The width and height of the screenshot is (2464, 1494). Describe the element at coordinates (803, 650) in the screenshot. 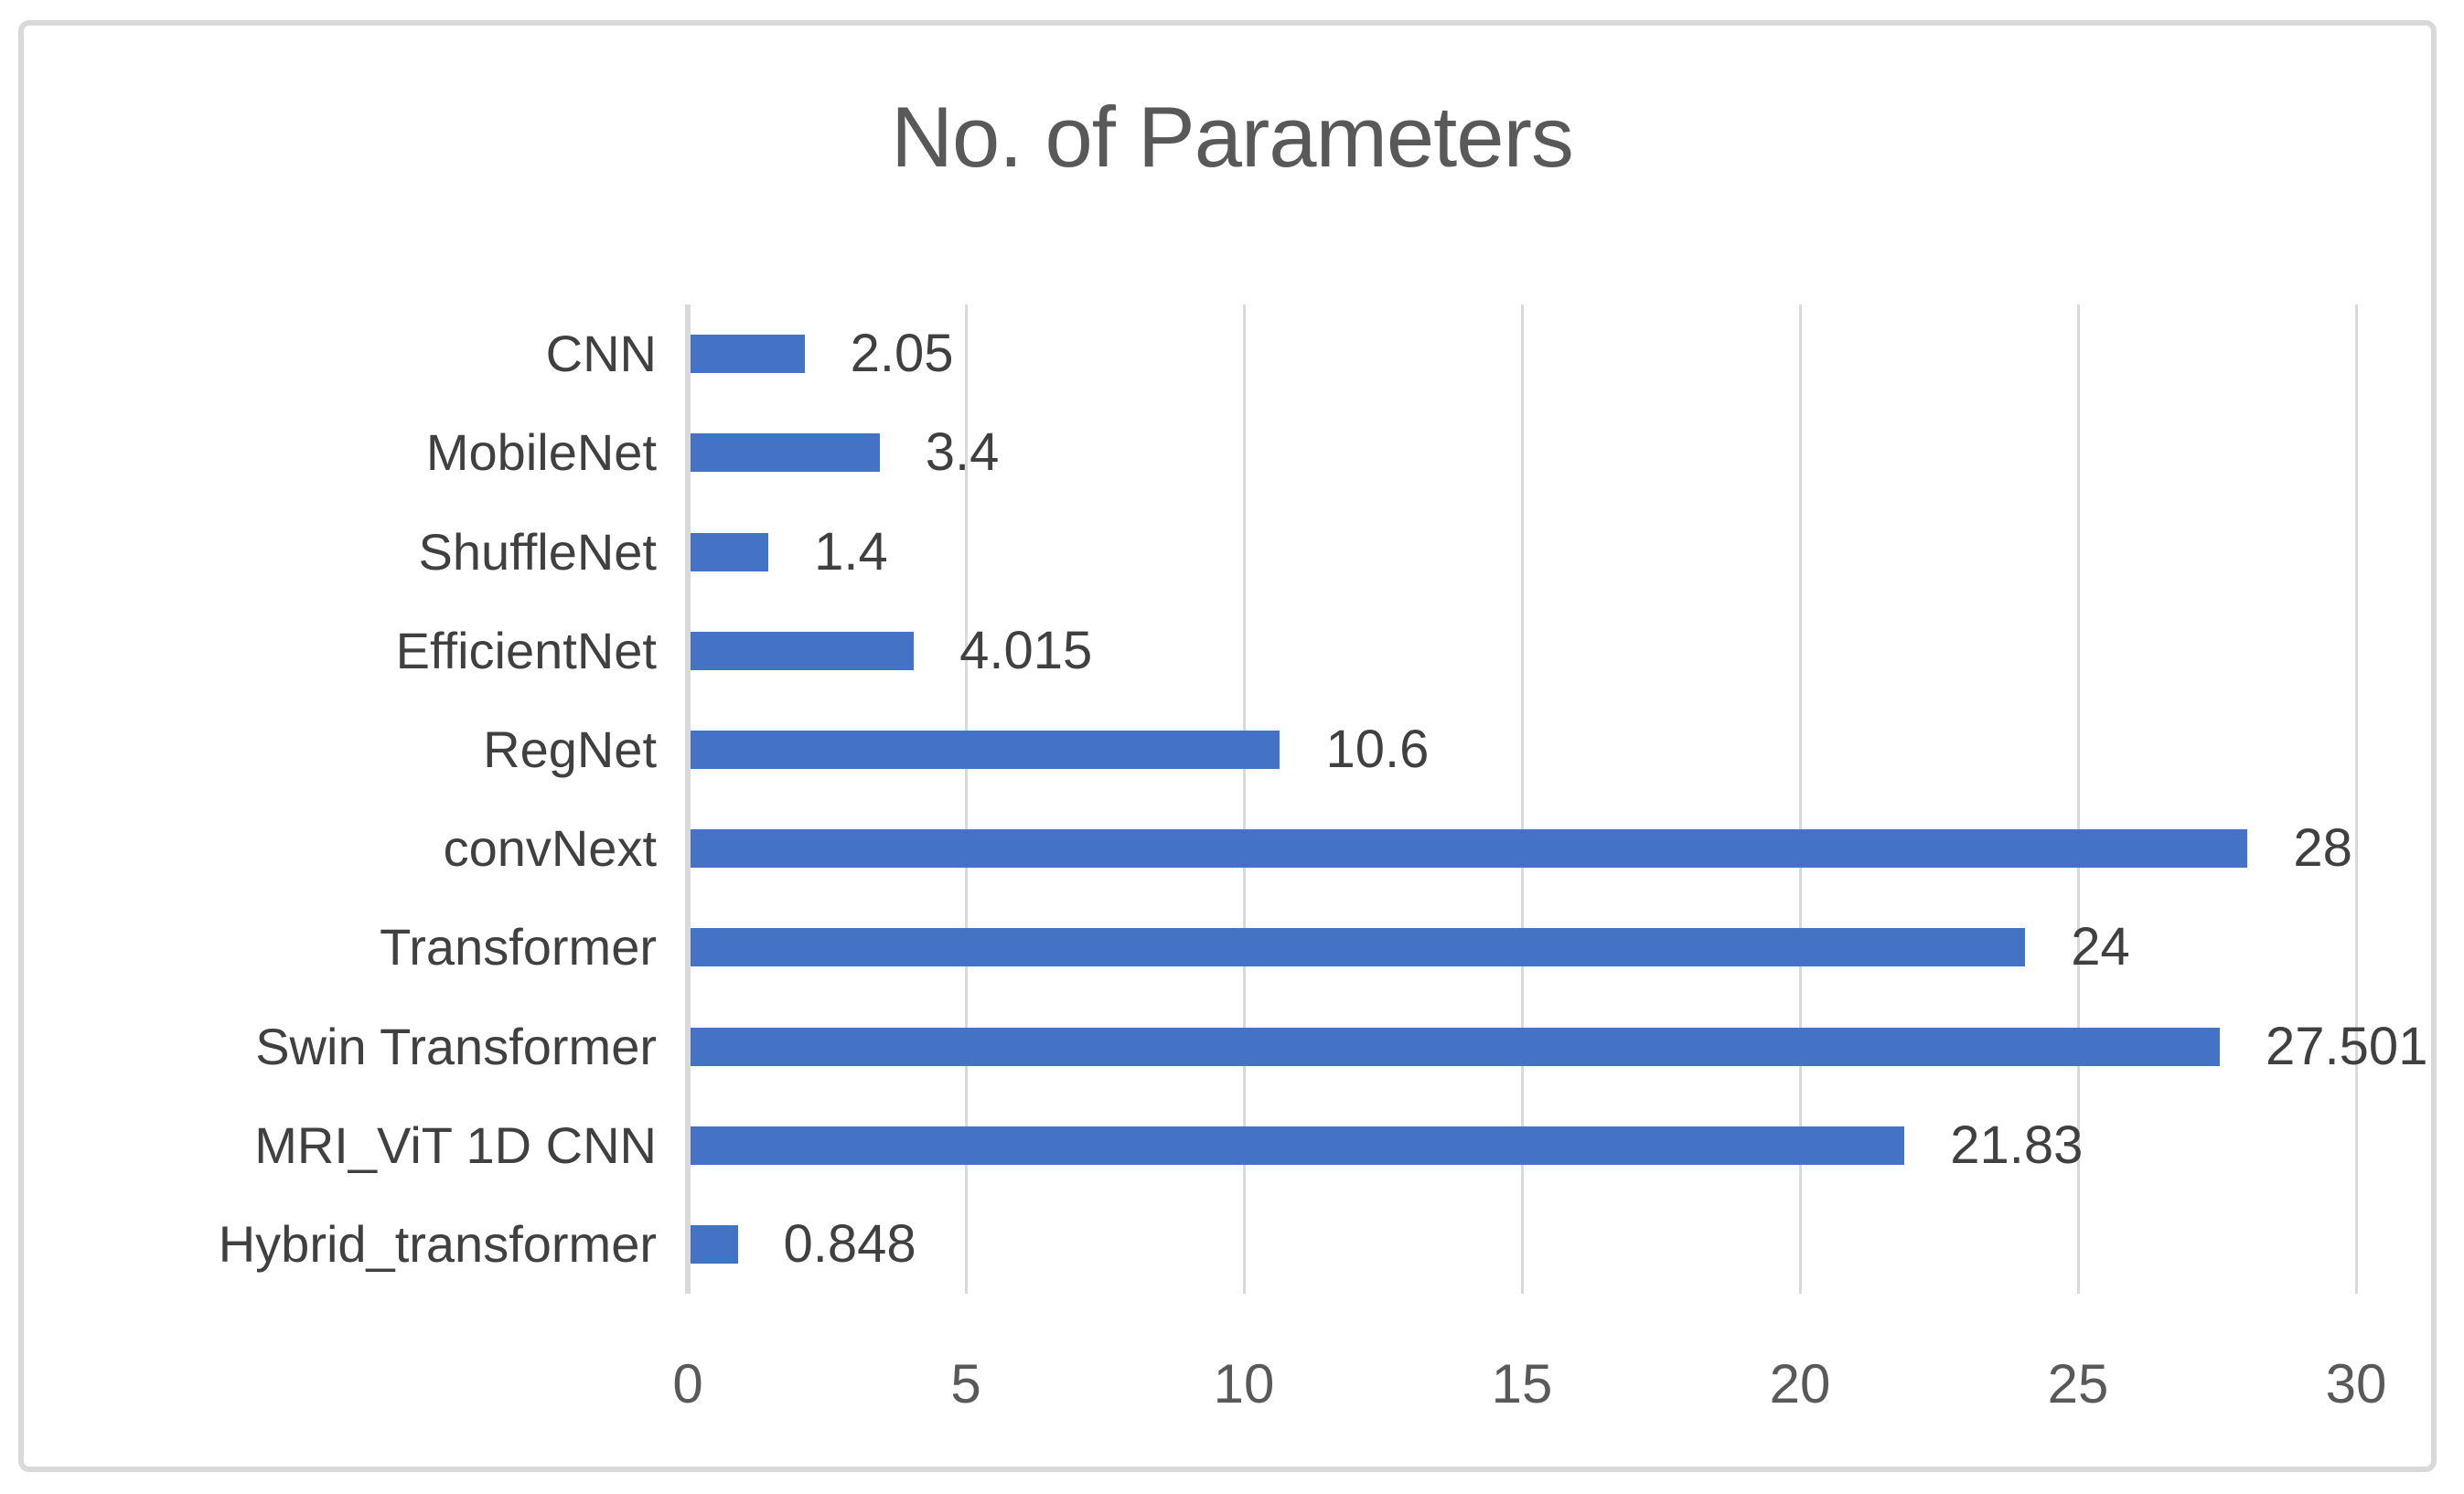

I see `bar-EfficientNet` at that location.